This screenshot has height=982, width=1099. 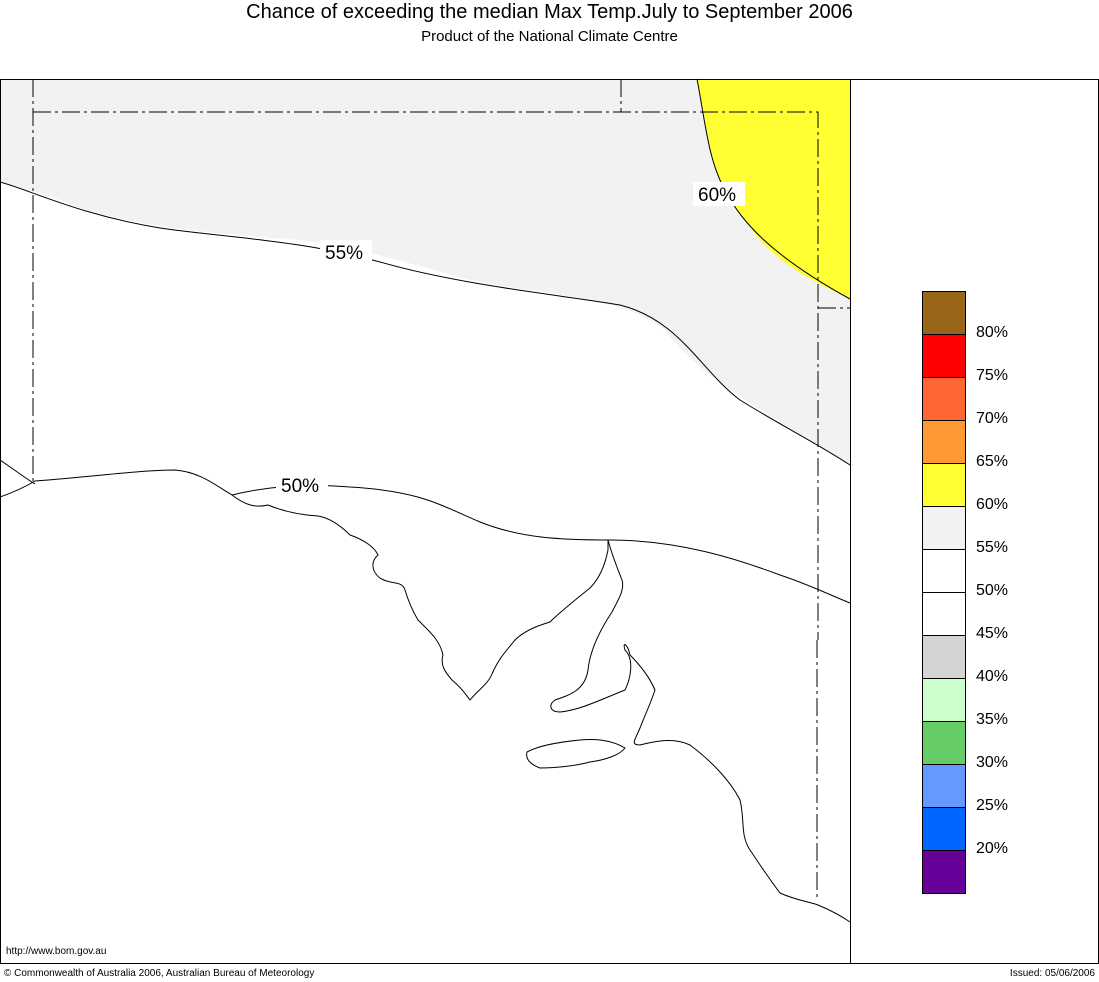 I want to click on color-legend, so click(x=944, y=592).